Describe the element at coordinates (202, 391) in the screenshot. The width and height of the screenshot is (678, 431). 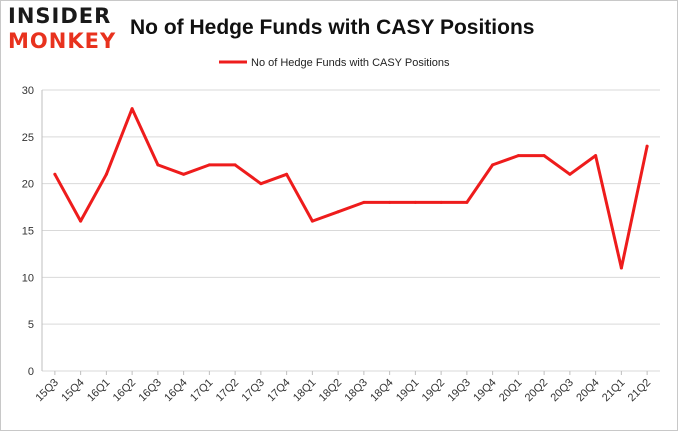
I see `x-tick-label: 17Q1` at that location.